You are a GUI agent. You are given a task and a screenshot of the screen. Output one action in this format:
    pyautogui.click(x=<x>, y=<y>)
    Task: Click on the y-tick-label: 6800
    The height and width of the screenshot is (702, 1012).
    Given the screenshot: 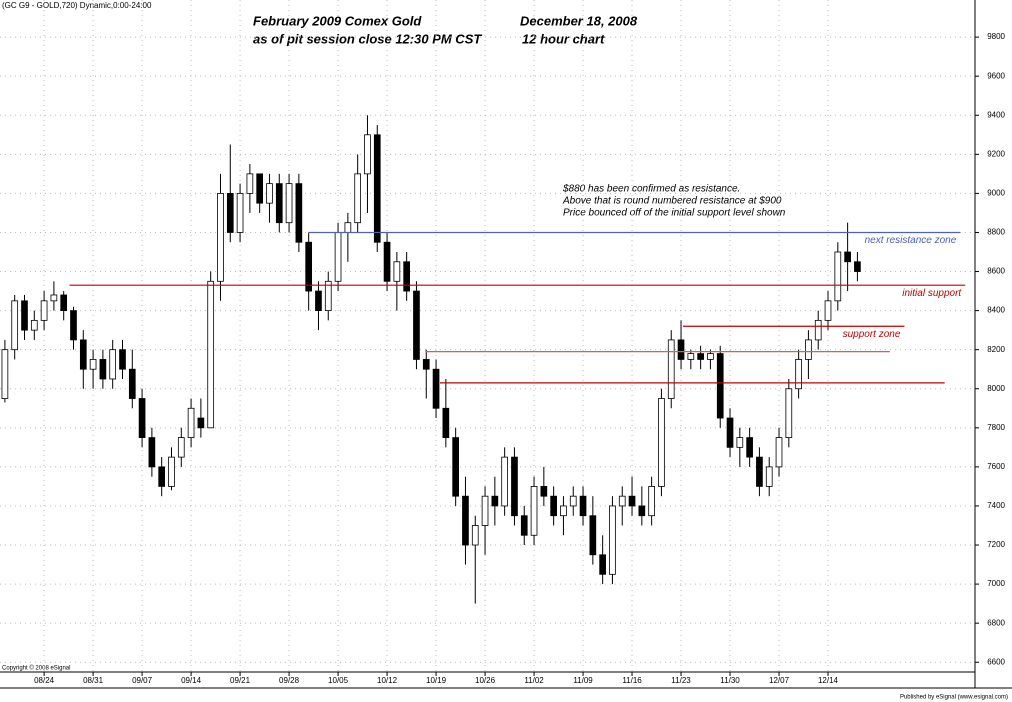 What is the action you would take?
    pyautogui.click(x=996, y=622)
    